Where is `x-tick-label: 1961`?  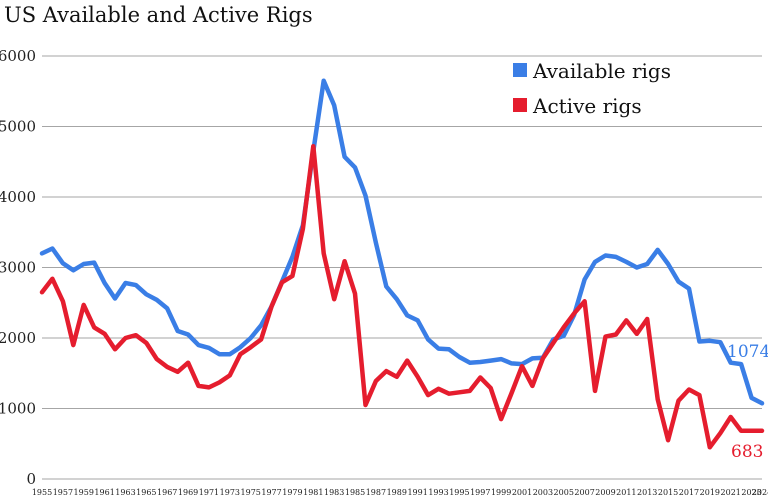
x-tick-label: 1961 is located at coordinates (104, 492).